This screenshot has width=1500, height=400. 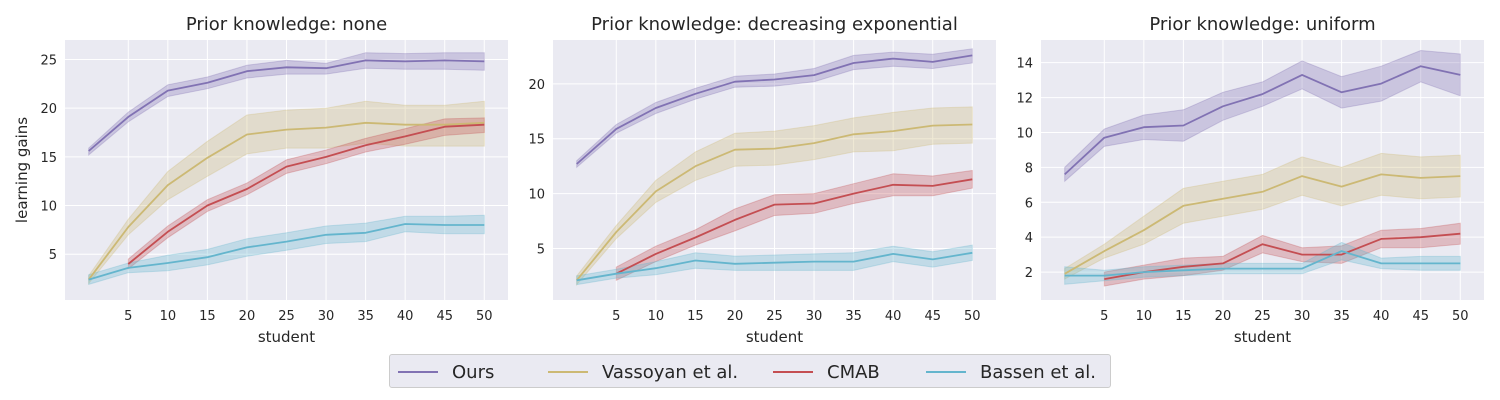 What do you see at coordinates (946, 372) in the screenshot?
I see `legend-swatch-bassen` at bounding box center [946, 372].